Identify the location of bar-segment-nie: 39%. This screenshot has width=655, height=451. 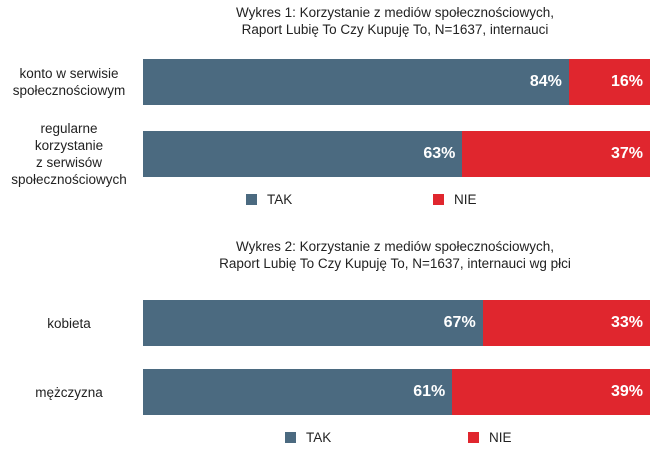
(551, 392).